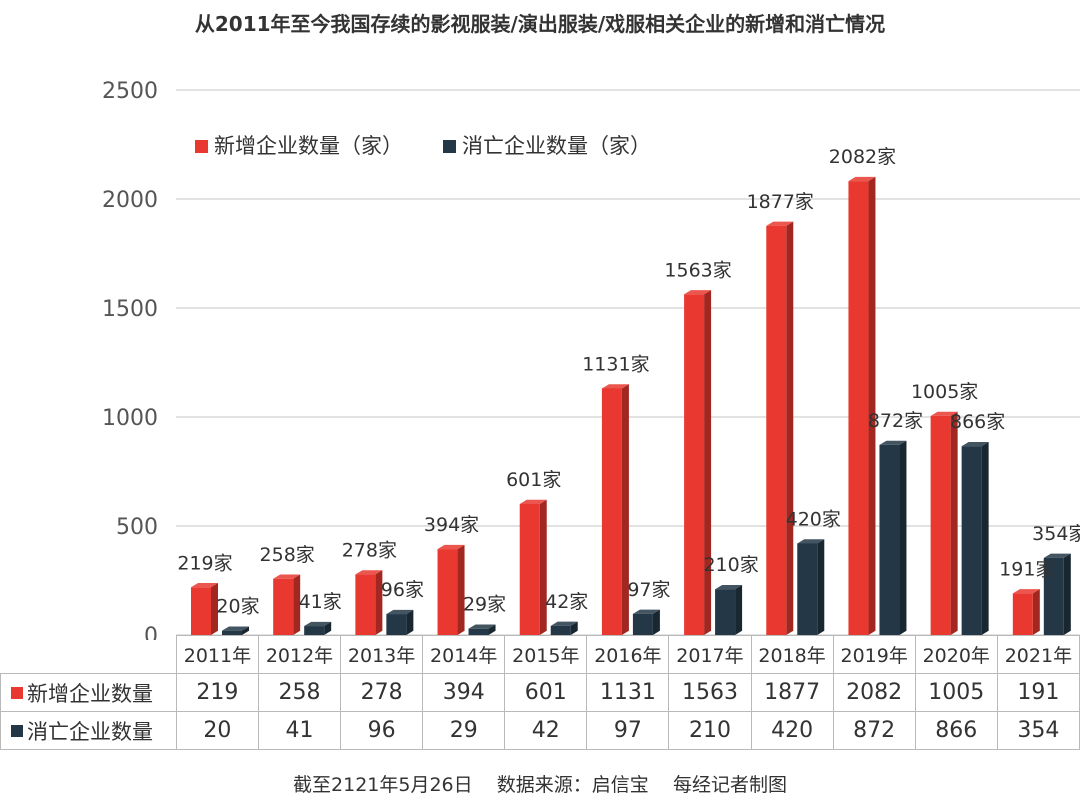  What do you see at coordinates (625, 509) in the screenshot?
I see `bar-new-5-side` at bounding box center [625, 509].